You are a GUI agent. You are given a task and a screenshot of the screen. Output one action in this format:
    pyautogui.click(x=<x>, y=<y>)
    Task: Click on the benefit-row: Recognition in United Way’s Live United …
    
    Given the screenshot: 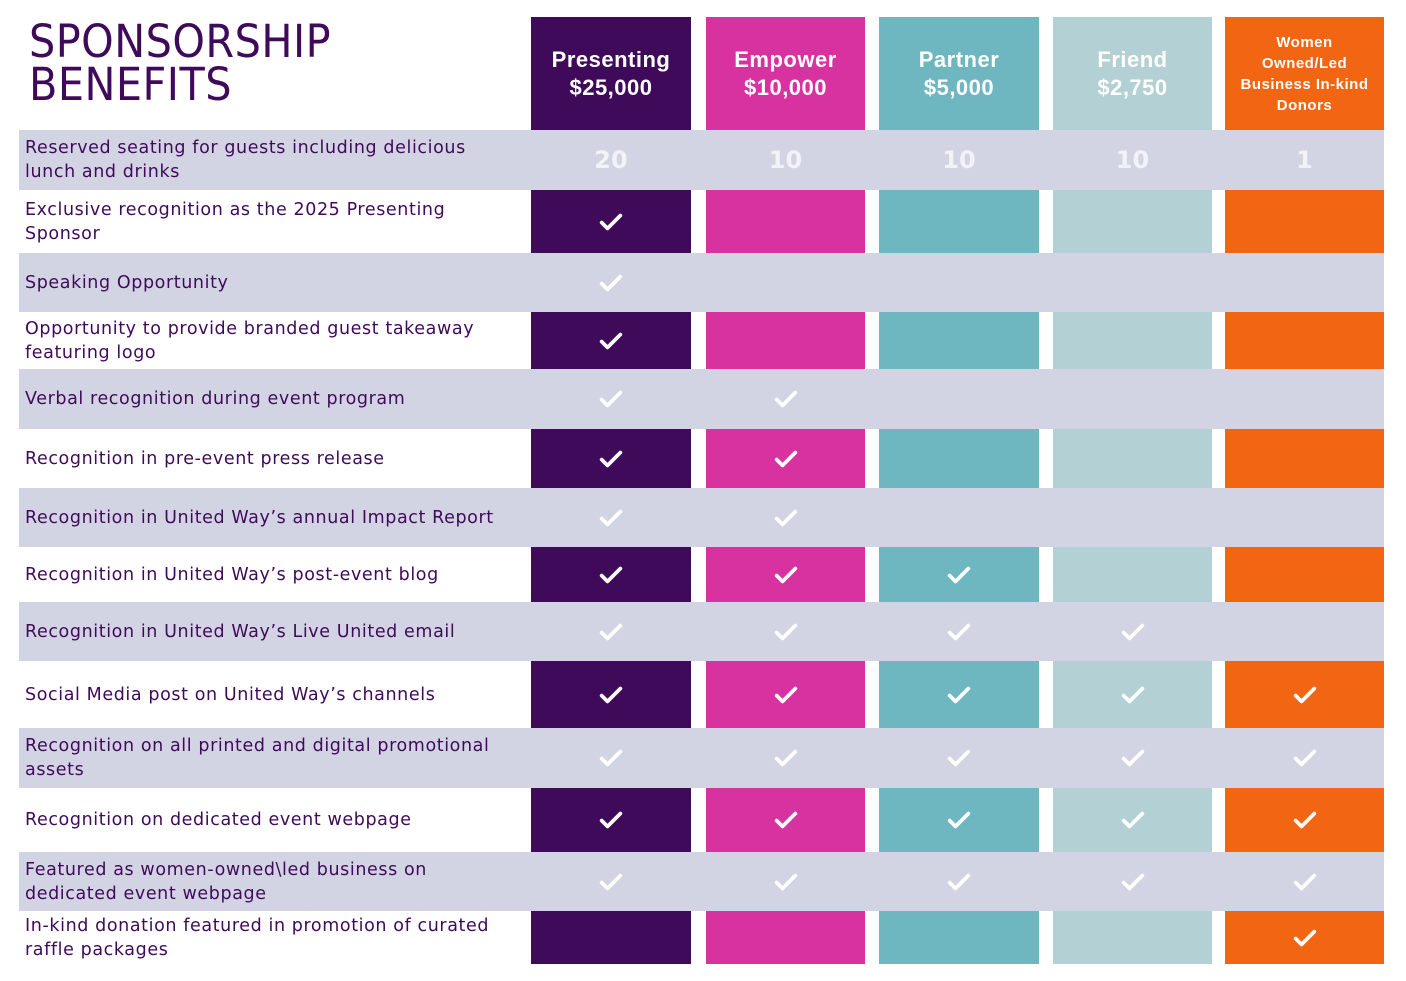 What is the action you would take?
    pyautogui.click(x=701, y=631)
    